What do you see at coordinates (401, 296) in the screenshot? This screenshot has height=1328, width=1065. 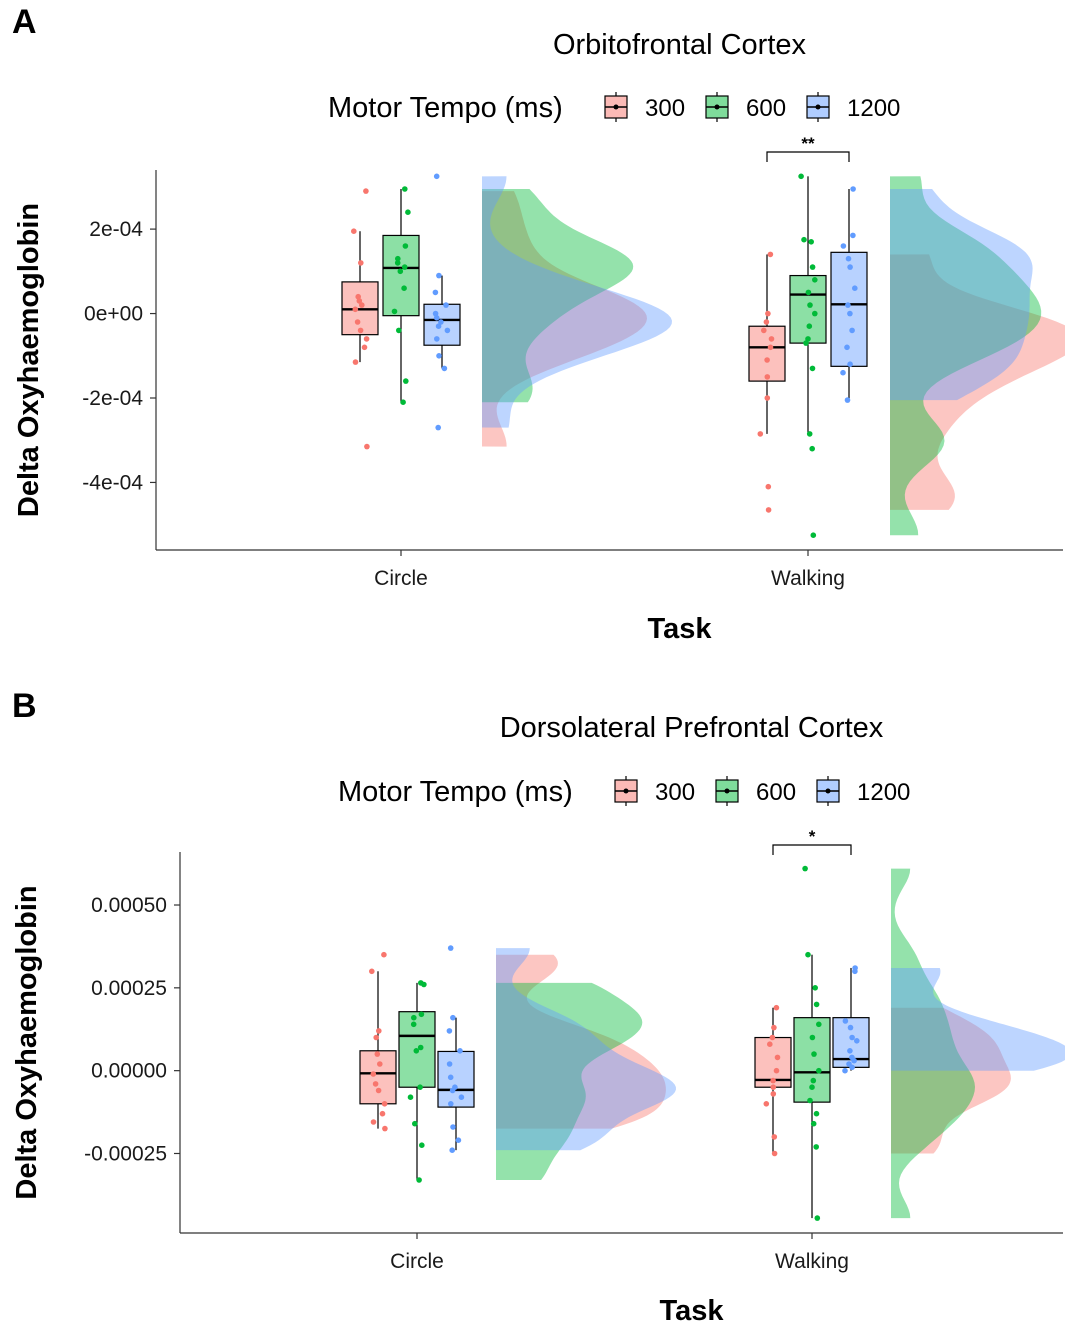 I see `box-600-circle` at bounding box center [401, 296].